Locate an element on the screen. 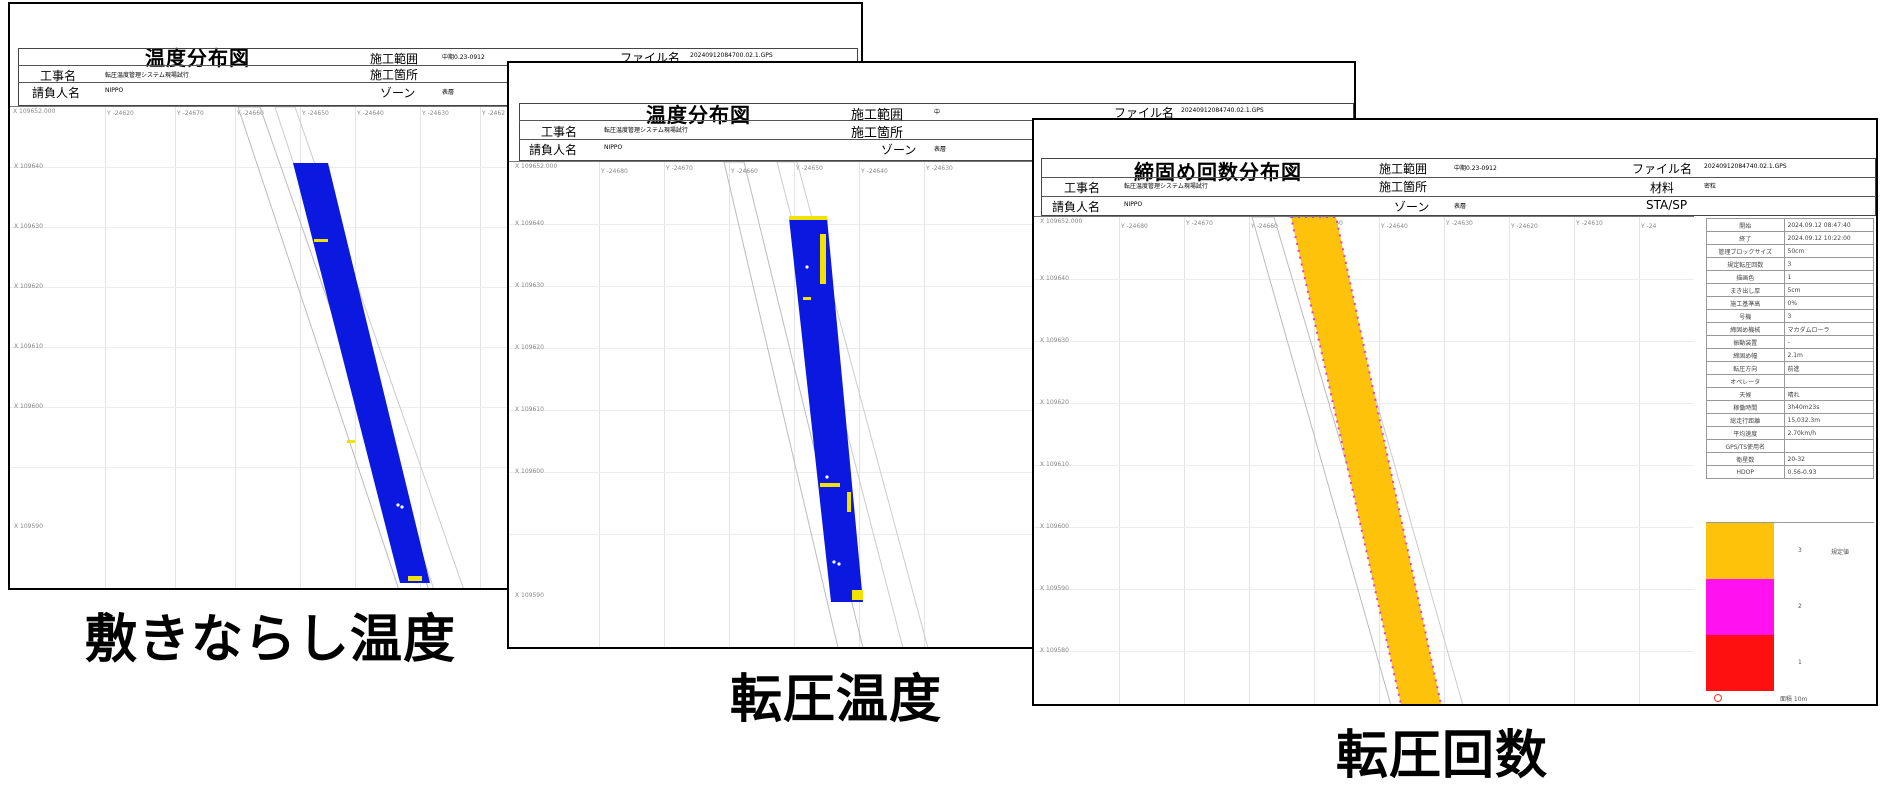 This screenshot has height=788, width=1884. zone-value: 表層 is located at coordinates (1460, 206).